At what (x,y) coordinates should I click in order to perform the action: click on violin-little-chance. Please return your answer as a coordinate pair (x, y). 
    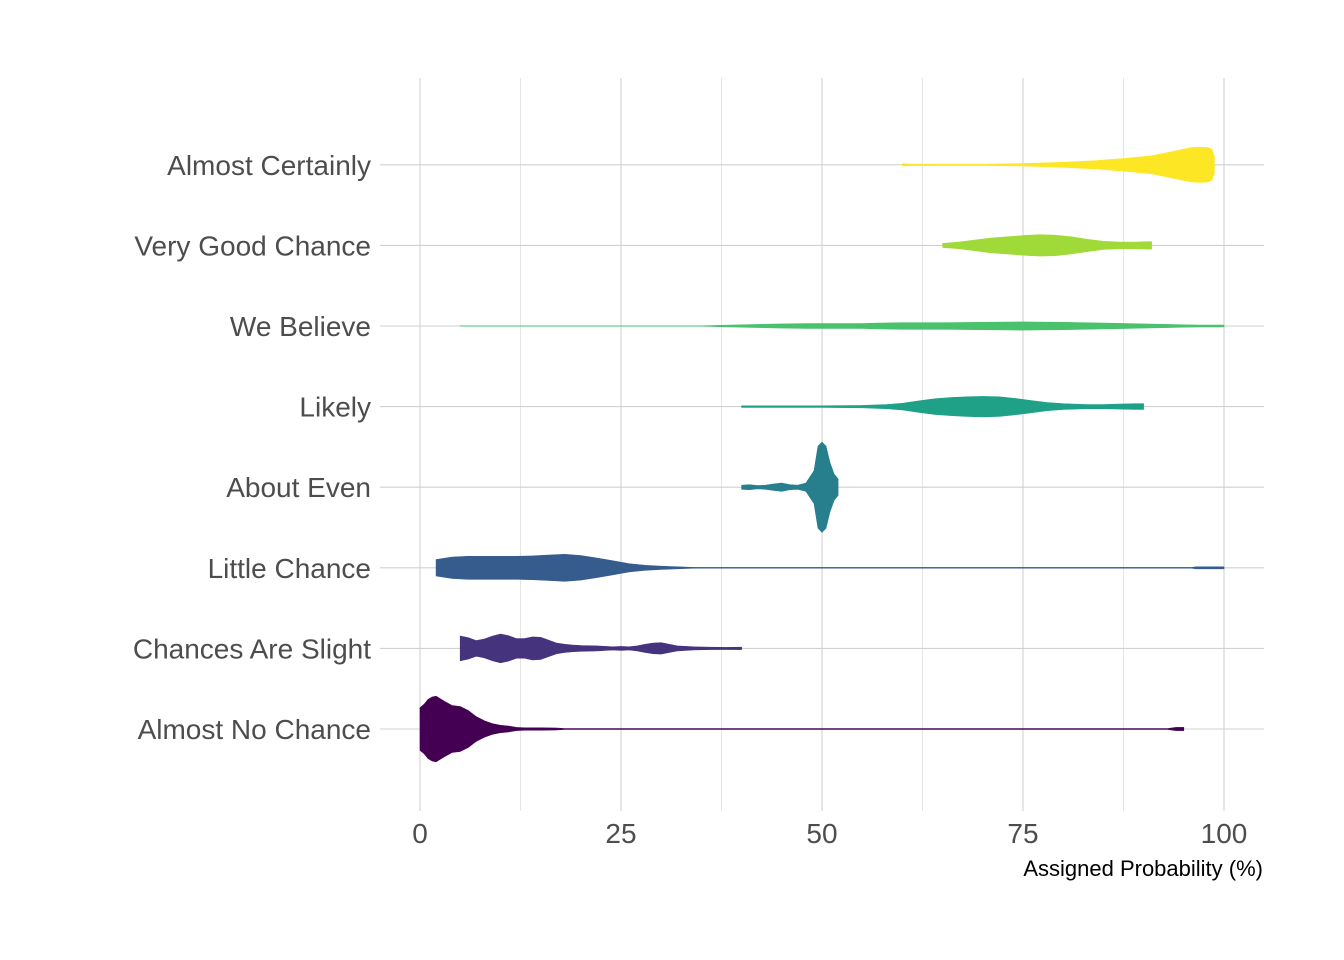
    Looking at the image, I should click on (830, 567).